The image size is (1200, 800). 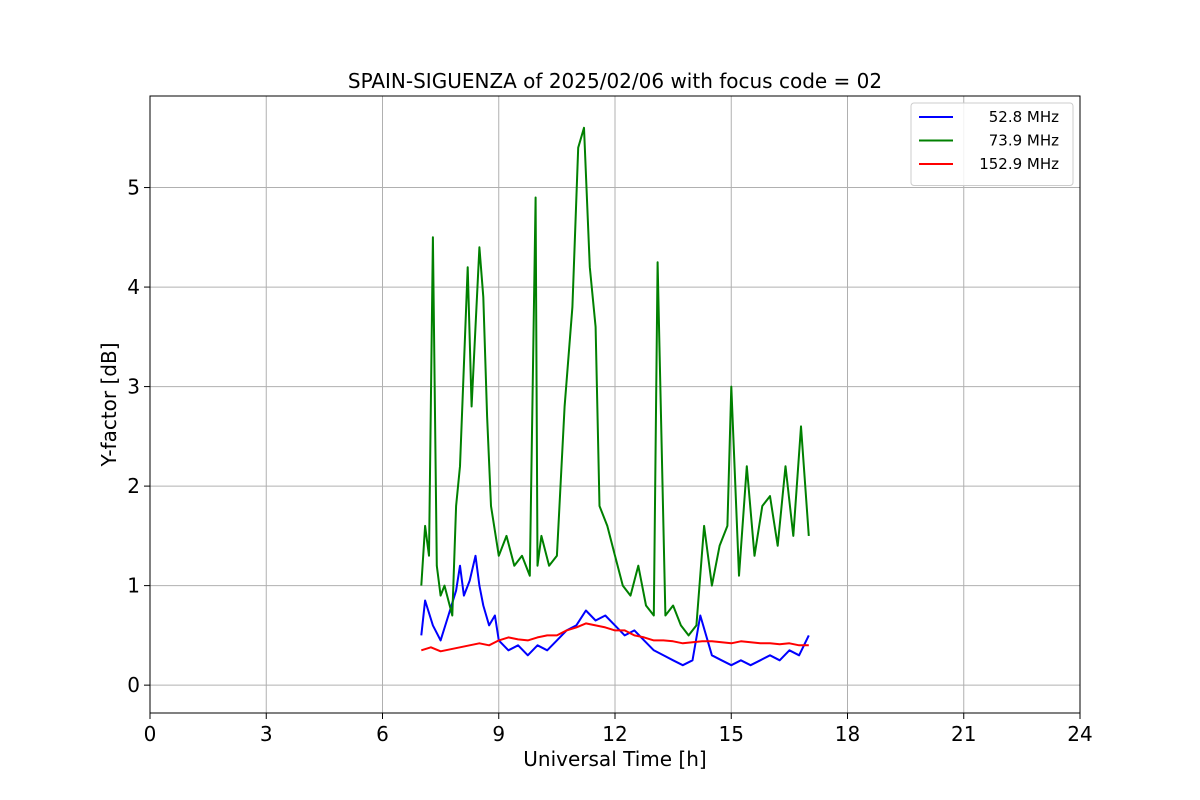 What do you see at coordinates (963, 734) in the screenshot?
I see `x-tick-label: 21` at bounding box center [963, 734].